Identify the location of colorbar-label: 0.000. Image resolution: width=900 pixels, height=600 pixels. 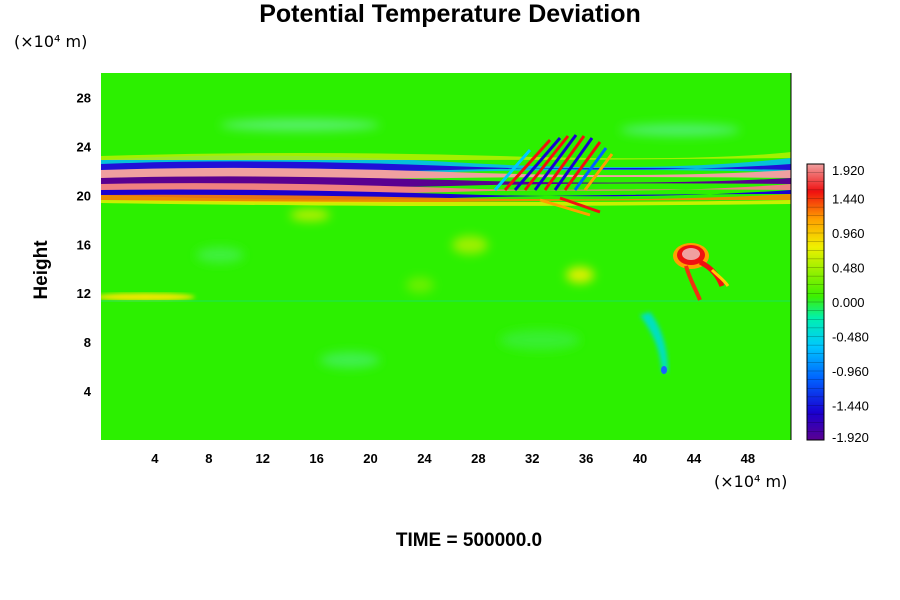
(848, 302).